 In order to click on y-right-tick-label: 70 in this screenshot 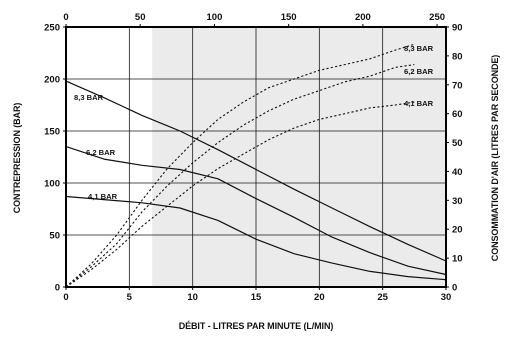, I will do `click(457, 85)`.